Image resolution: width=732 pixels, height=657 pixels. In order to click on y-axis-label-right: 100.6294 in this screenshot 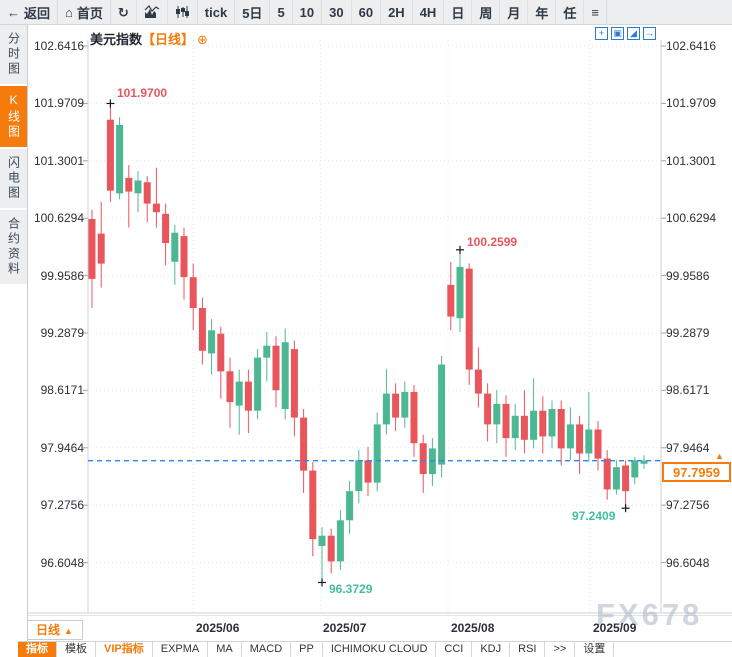, I will do `click(691, 218)`.